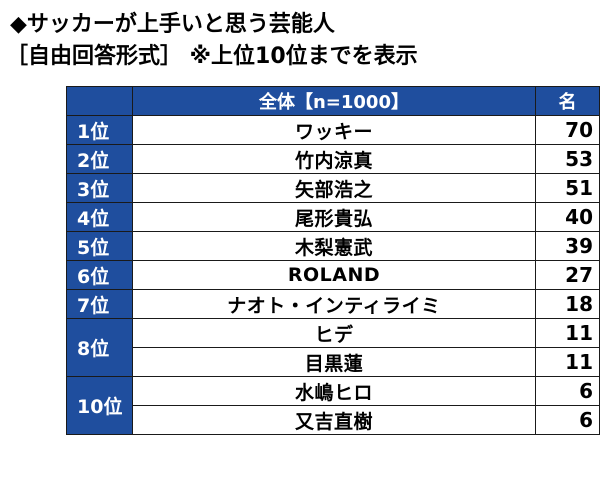 The height and width of the screenshot is (491, 600). I want to click on rank-cell: 5位, so click(99, 246).